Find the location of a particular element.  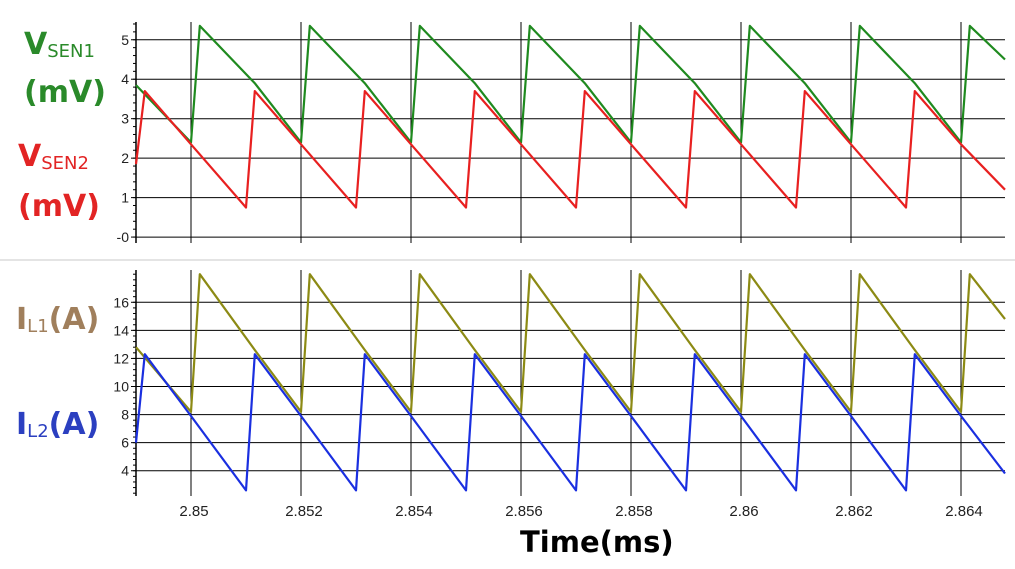

bottom-ytick-label-1: 6 is located at coordinates (125, 443).